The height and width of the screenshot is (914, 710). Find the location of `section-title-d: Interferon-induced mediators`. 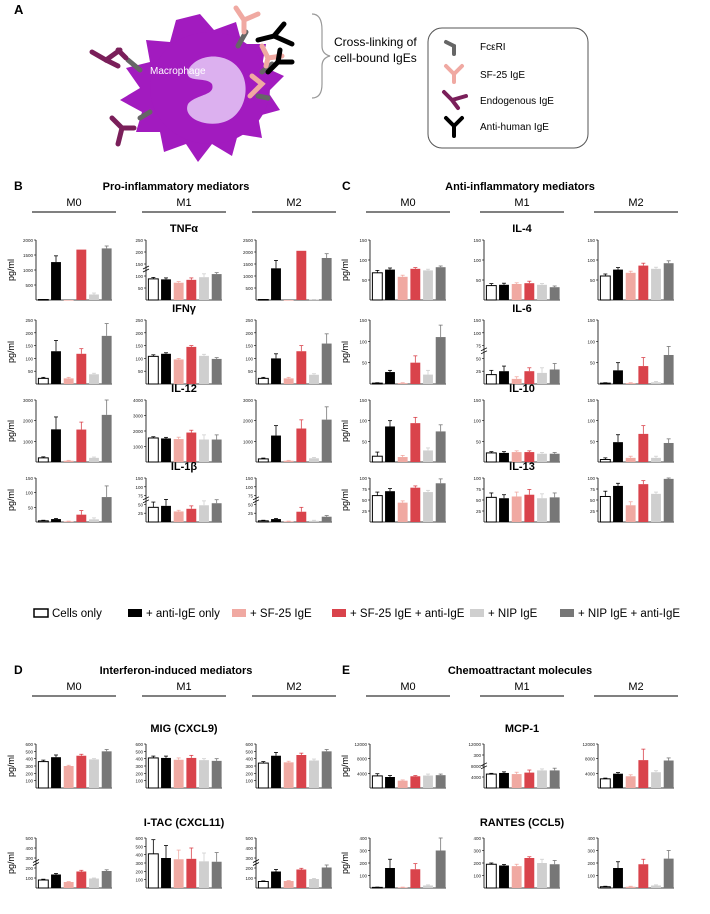

section-title-d: Interferon-induced mediators is located at coordinates (176, 671).